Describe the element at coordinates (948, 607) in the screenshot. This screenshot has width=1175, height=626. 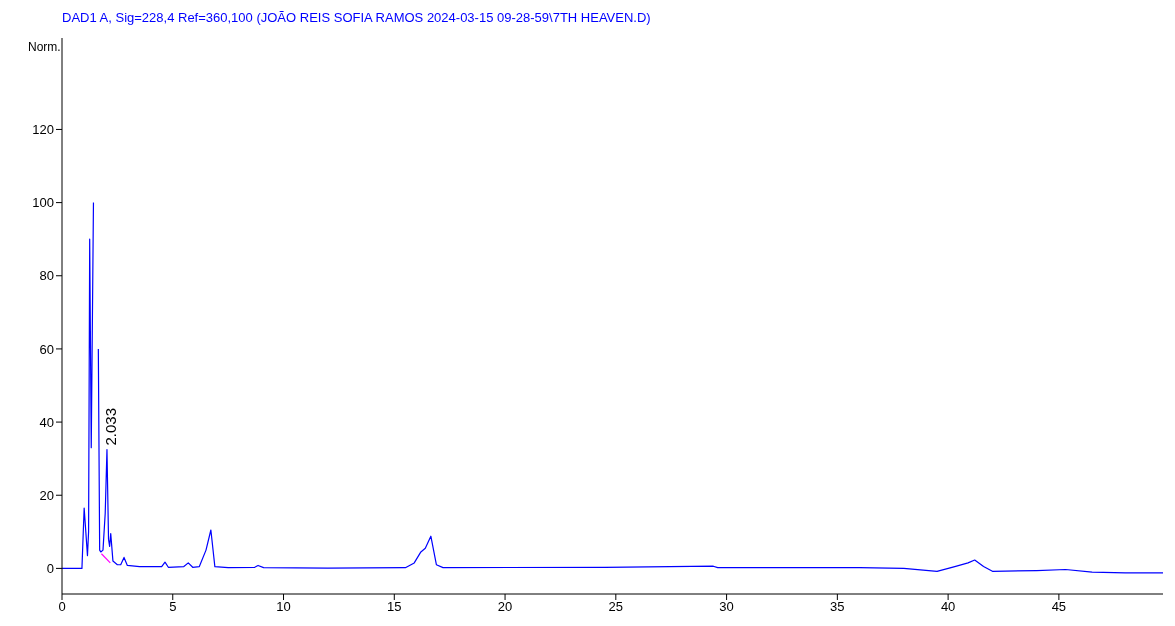
I see `x-tick-label: 40` at that location.